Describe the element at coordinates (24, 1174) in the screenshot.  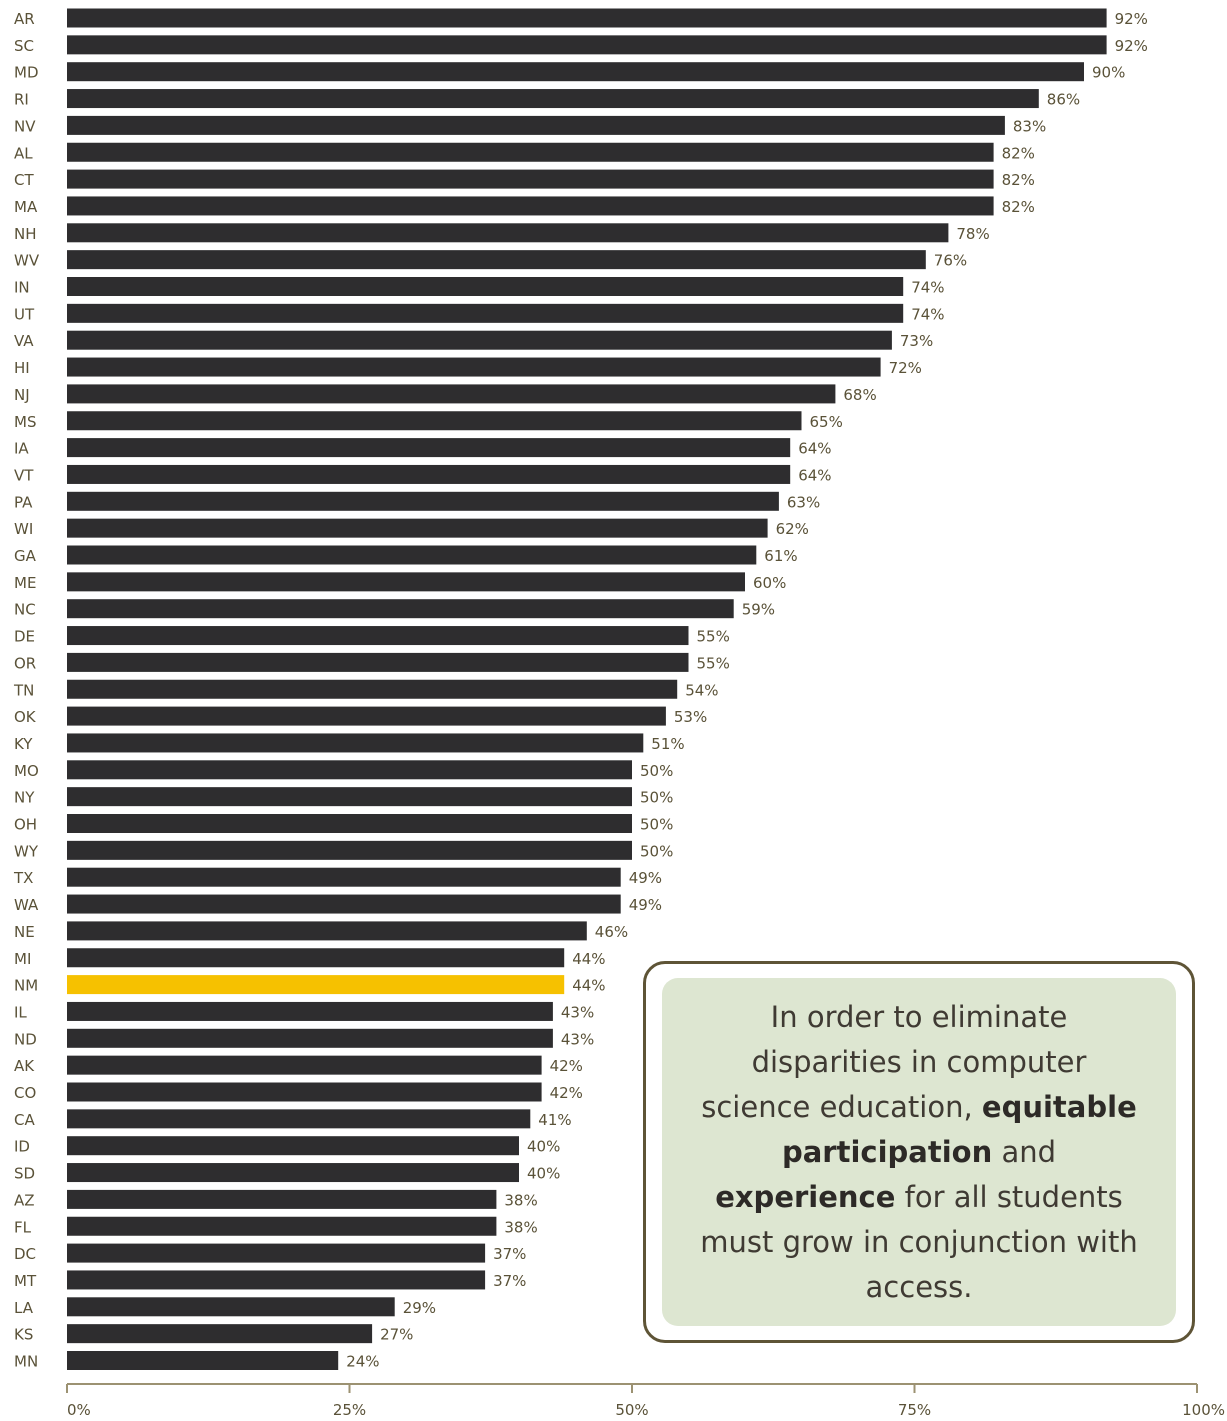
I see `category-label-sd: SD` at that location.